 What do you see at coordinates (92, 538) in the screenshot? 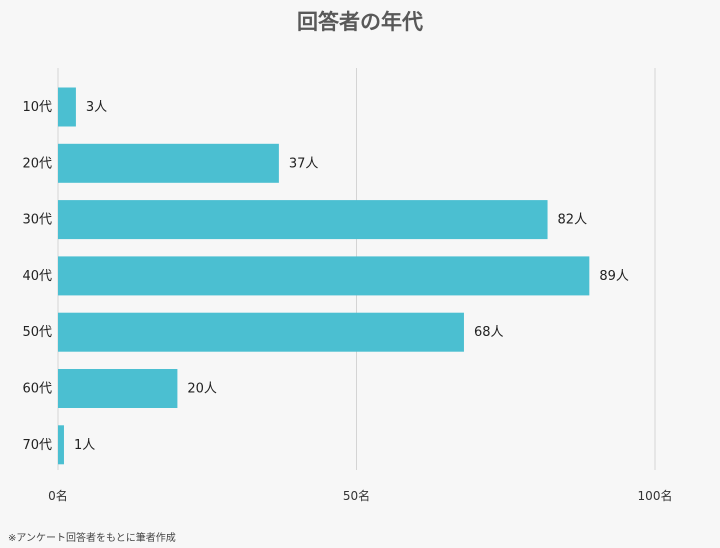
I see `source-note: ※アンケート回答者をもとに筆者作成` at bounding box center [92, 538].